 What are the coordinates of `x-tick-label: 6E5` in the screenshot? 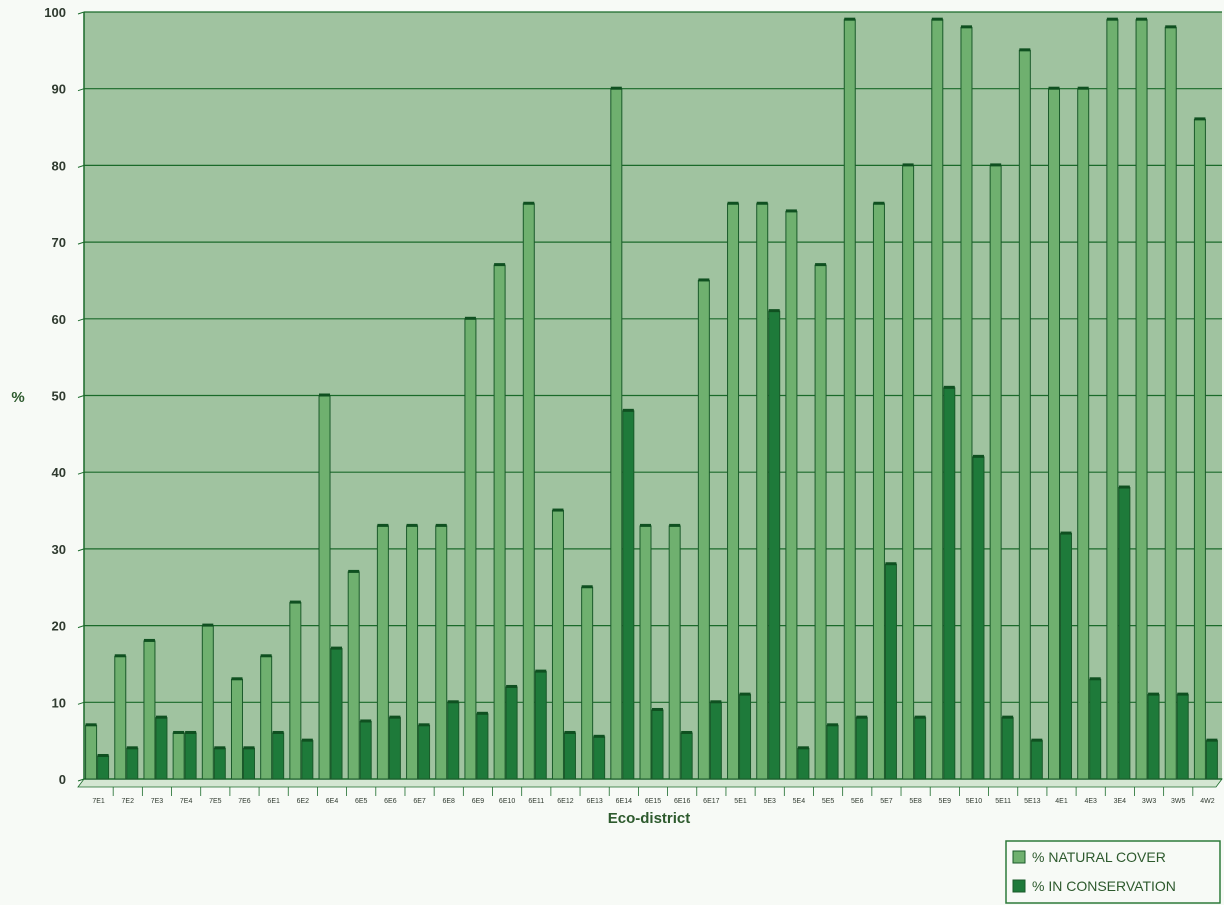 It's located at (361, 801).